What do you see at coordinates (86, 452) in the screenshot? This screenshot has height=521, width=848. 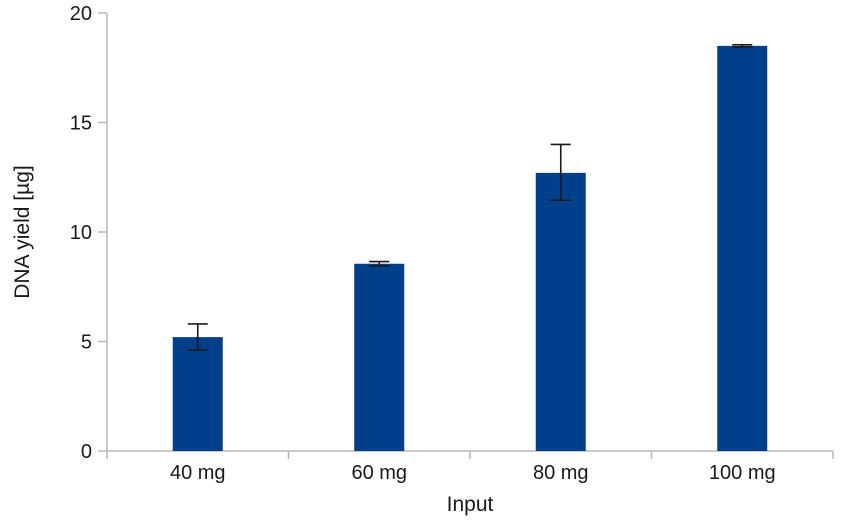 I see `y-tick-label: 0` at bounding box center [86, 452].